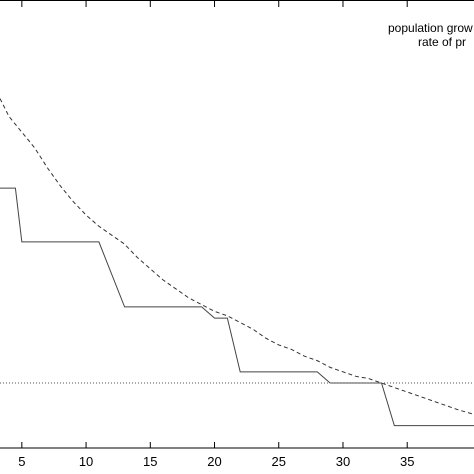 This screenshot has width=474, height=474. Describe the element at coordinates (214, 461) in the screenshot. I see `x-tick-label: 20` at that location.